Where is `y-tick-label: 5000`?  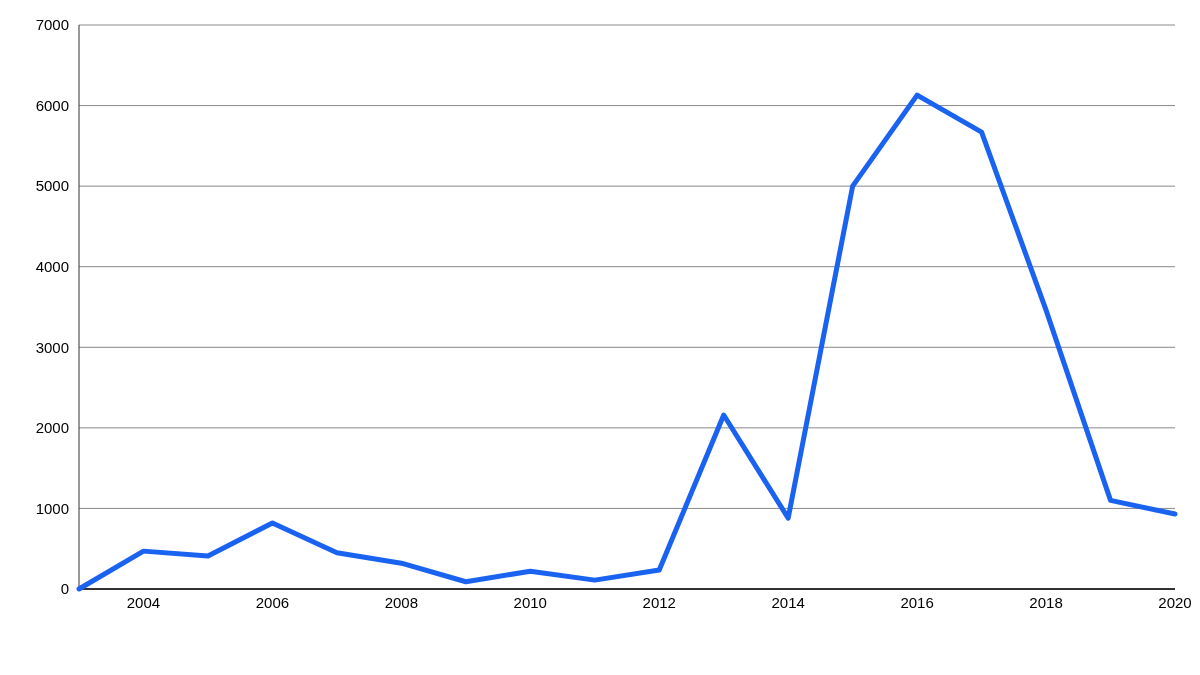
y-tick-label: 5000 is located at coordinates (52, 186).